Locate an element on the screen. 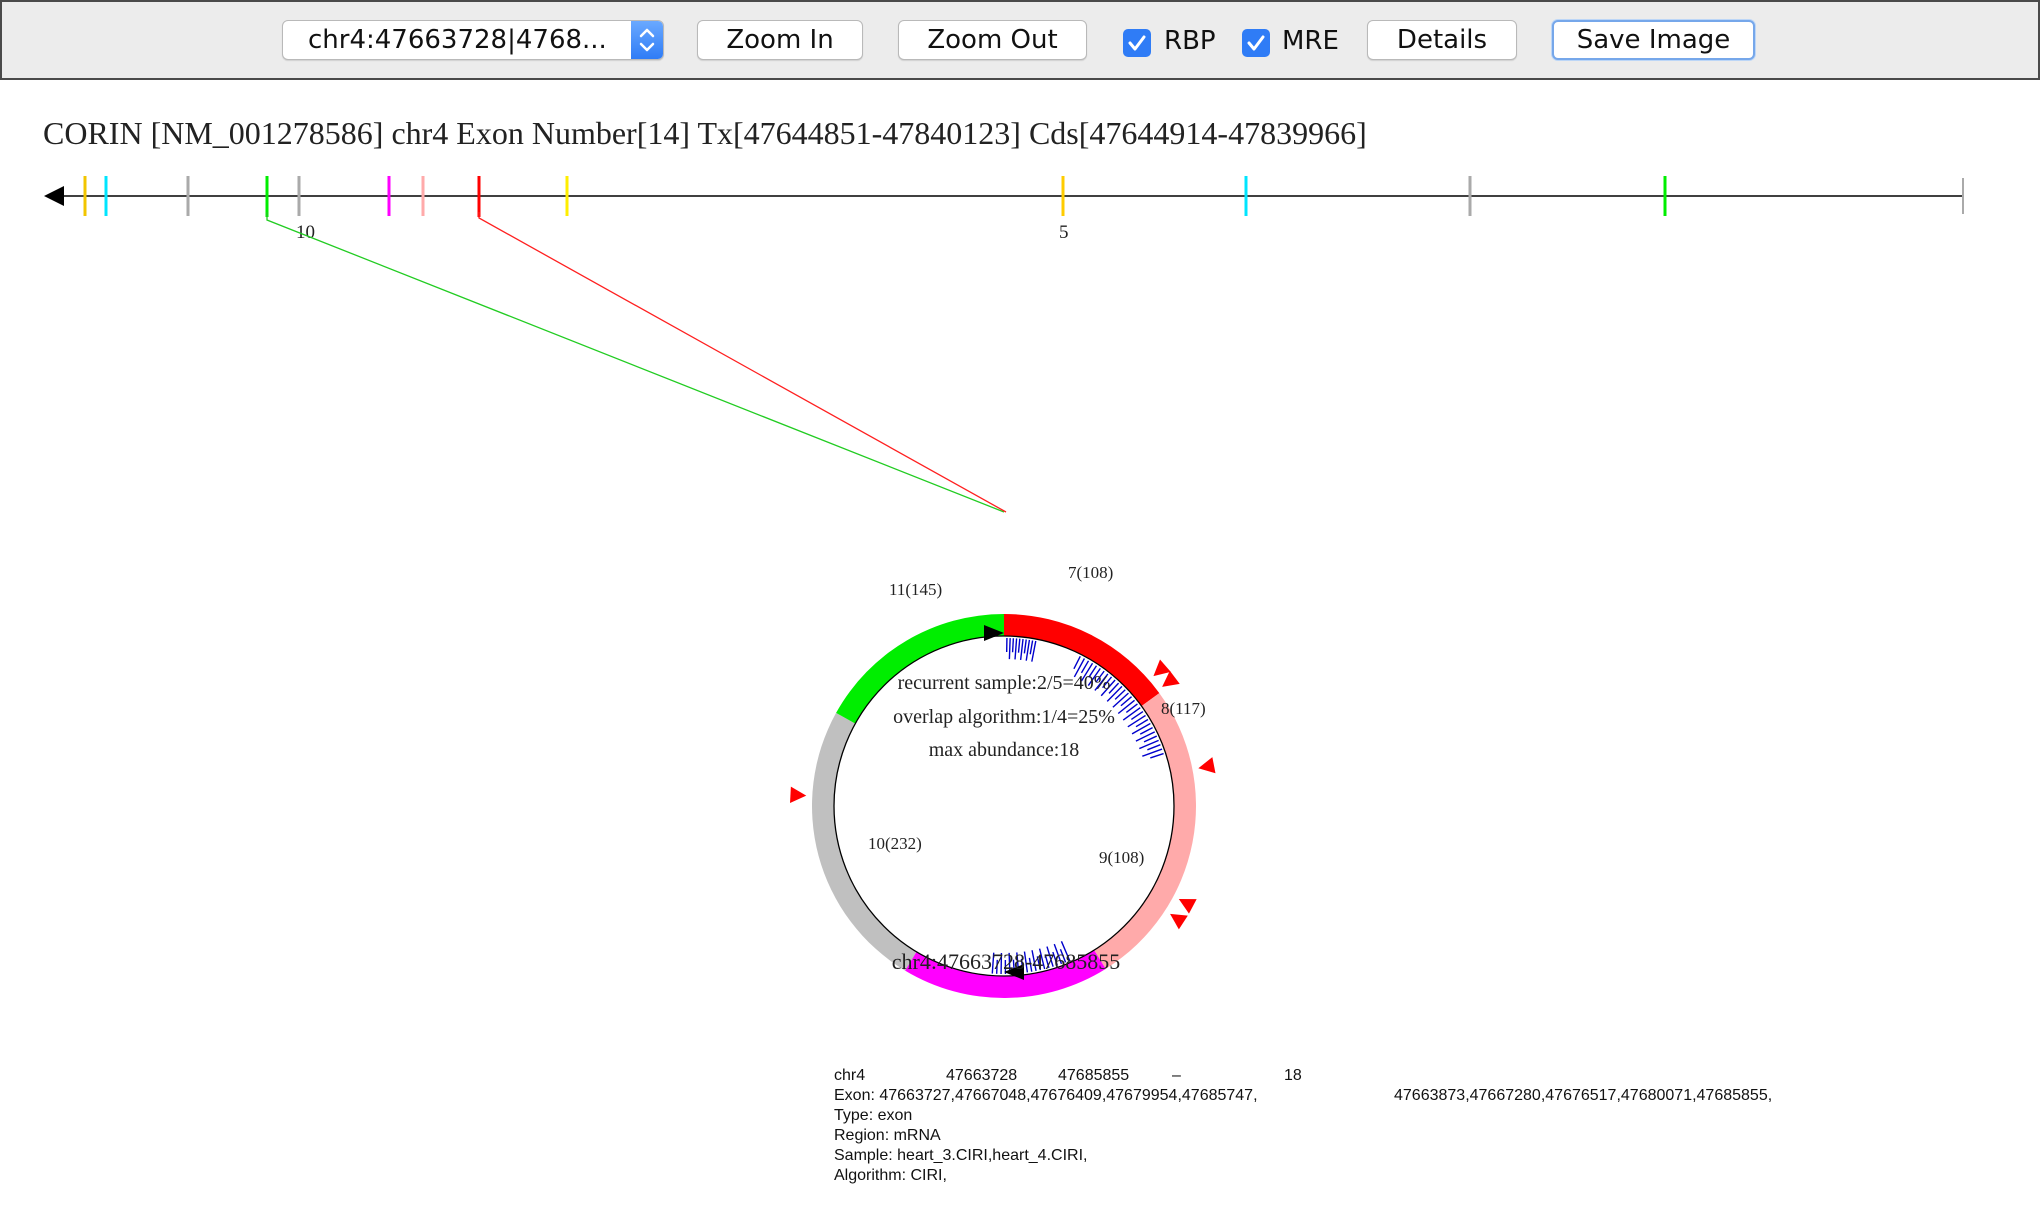  ring-start-arrow-icon is located at coordinates (994, 633).